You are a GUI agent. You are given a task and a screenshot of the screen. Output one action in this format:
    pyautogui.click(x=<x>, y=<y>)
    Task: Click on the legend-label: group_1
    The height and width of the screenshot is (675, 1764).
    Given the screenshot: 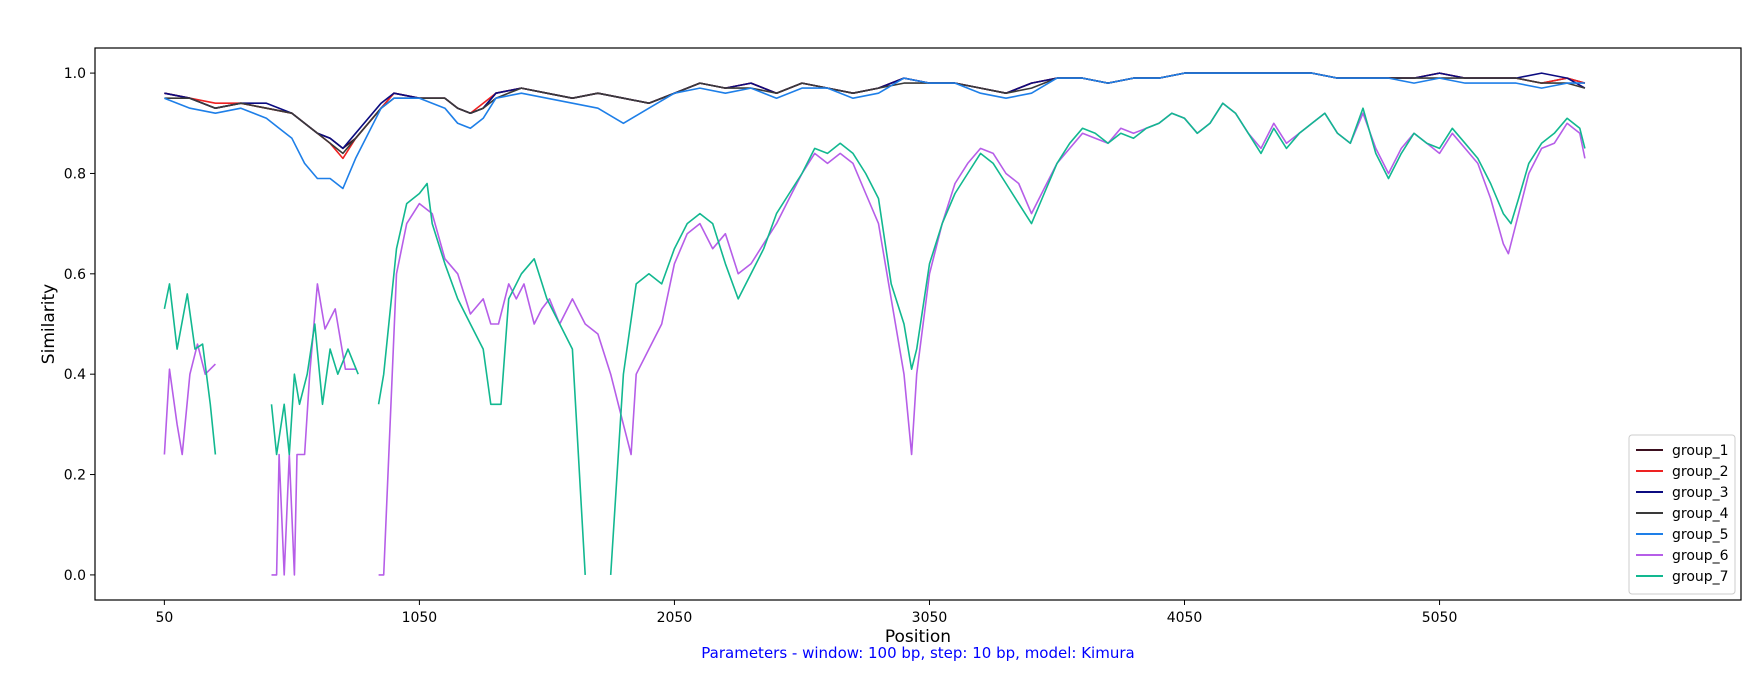 What is the action you would take?
    pyautogui.click(x=1700, y=451)
    